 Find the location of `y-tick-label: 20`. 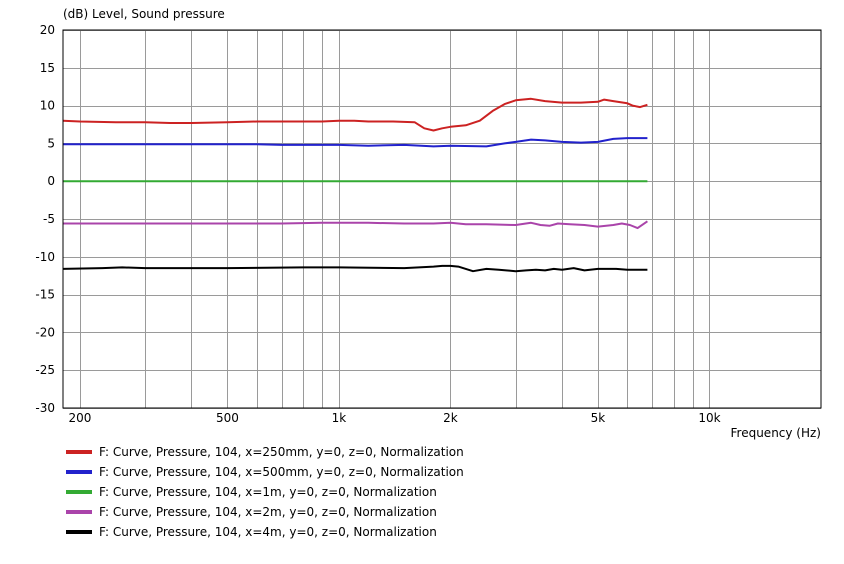

y-tick-label: 20 is located at coordinates (47, 30).